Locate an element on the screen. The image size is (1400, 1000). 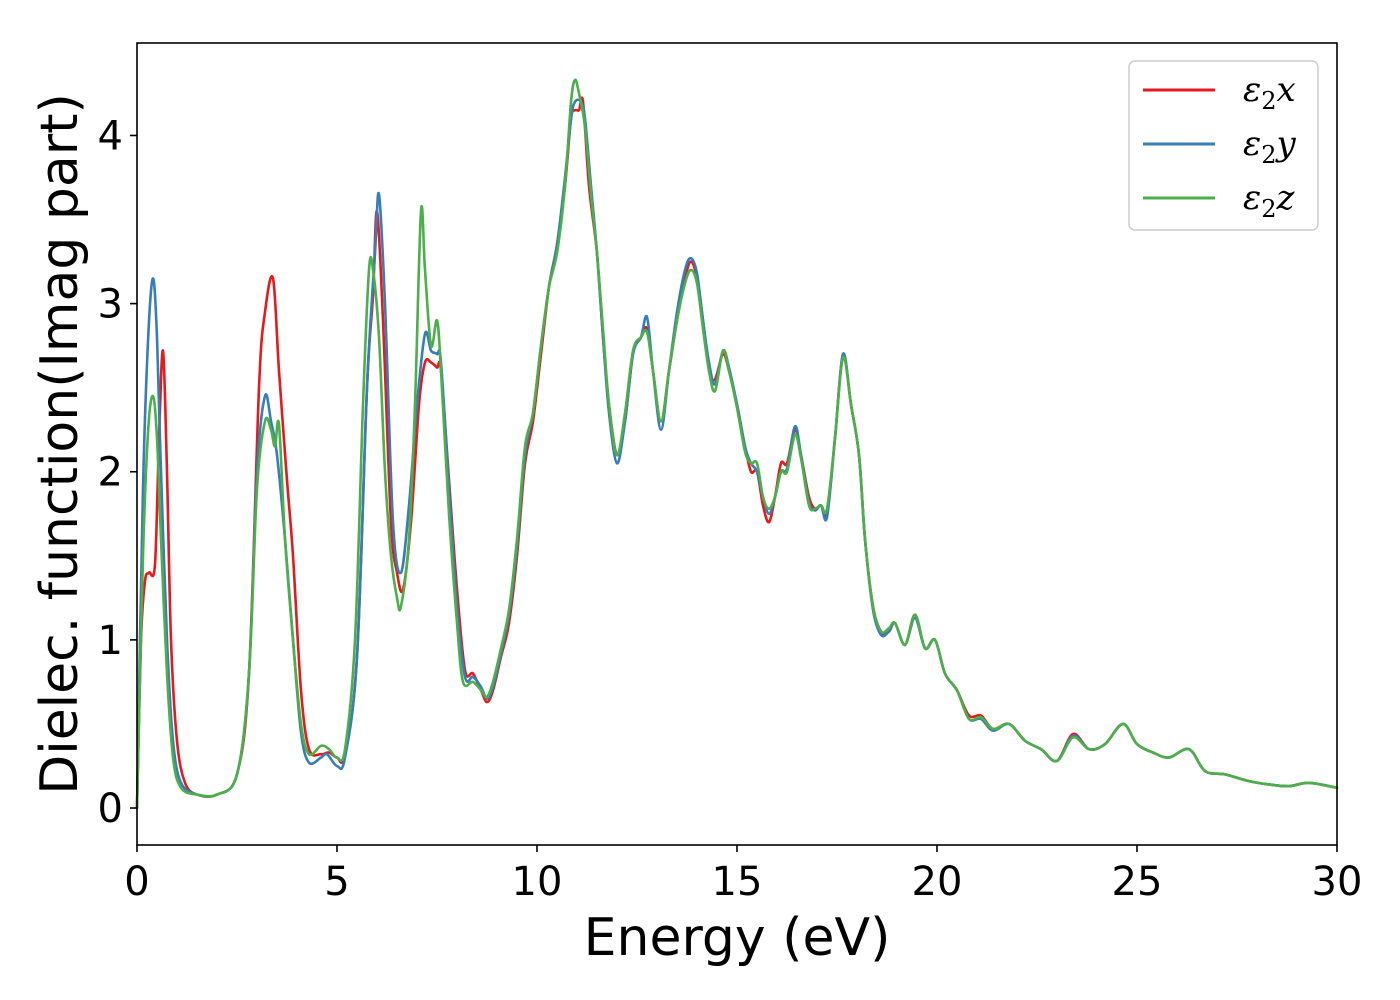
x-axis: 0 5 10 15 20 25 30 is located at coordinates (743, 875).